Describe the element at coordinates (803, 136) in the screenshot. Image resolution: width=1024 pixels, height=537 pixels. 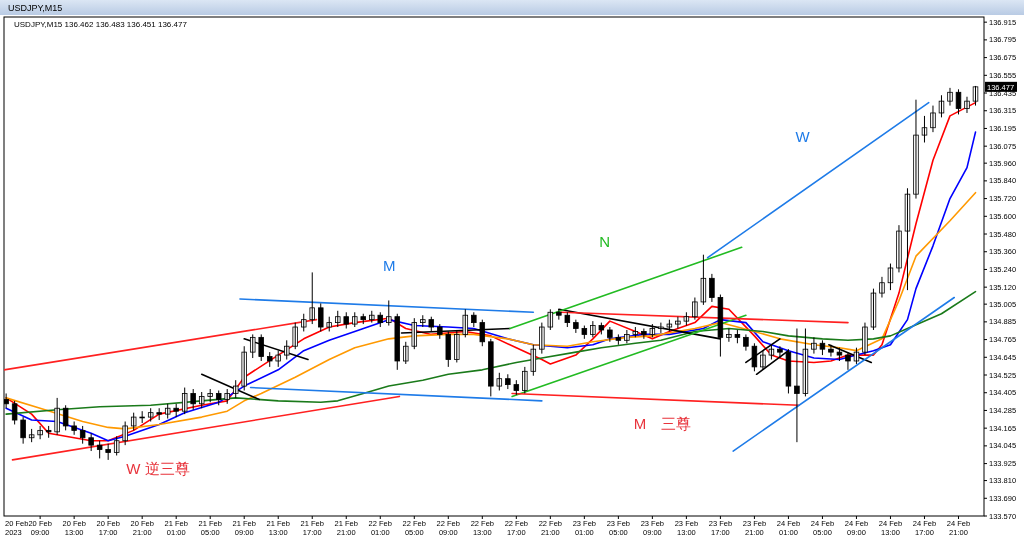
I see `annotation: W` at that location.